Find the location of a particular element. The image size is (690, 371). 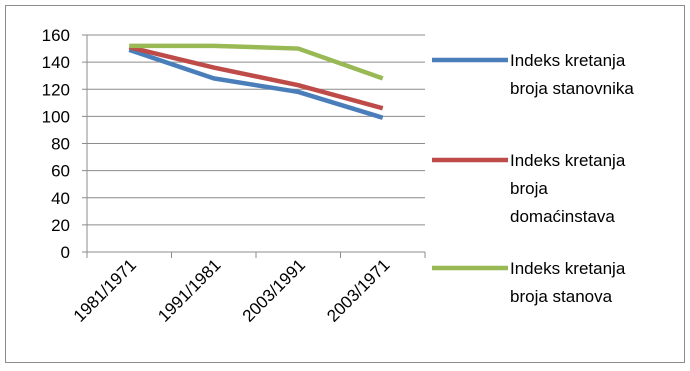

y-tick-label: 160 is located at coordinates (56, 35).